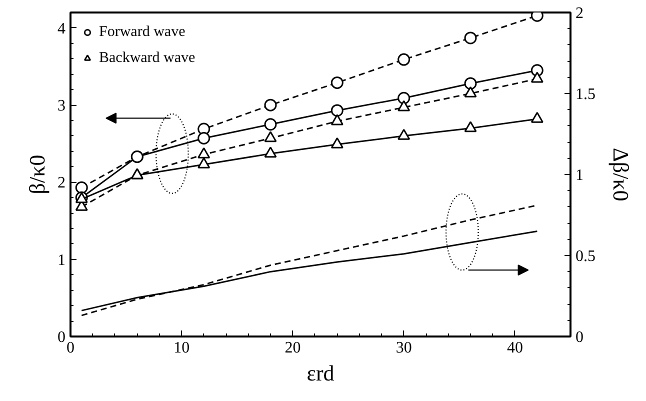 The height and width of the screenshot is (401, 646). What do you see at coordinates (292, 348) in the screenshot?
I see `x-tick-label: 20` at bounding box center [292, 348].